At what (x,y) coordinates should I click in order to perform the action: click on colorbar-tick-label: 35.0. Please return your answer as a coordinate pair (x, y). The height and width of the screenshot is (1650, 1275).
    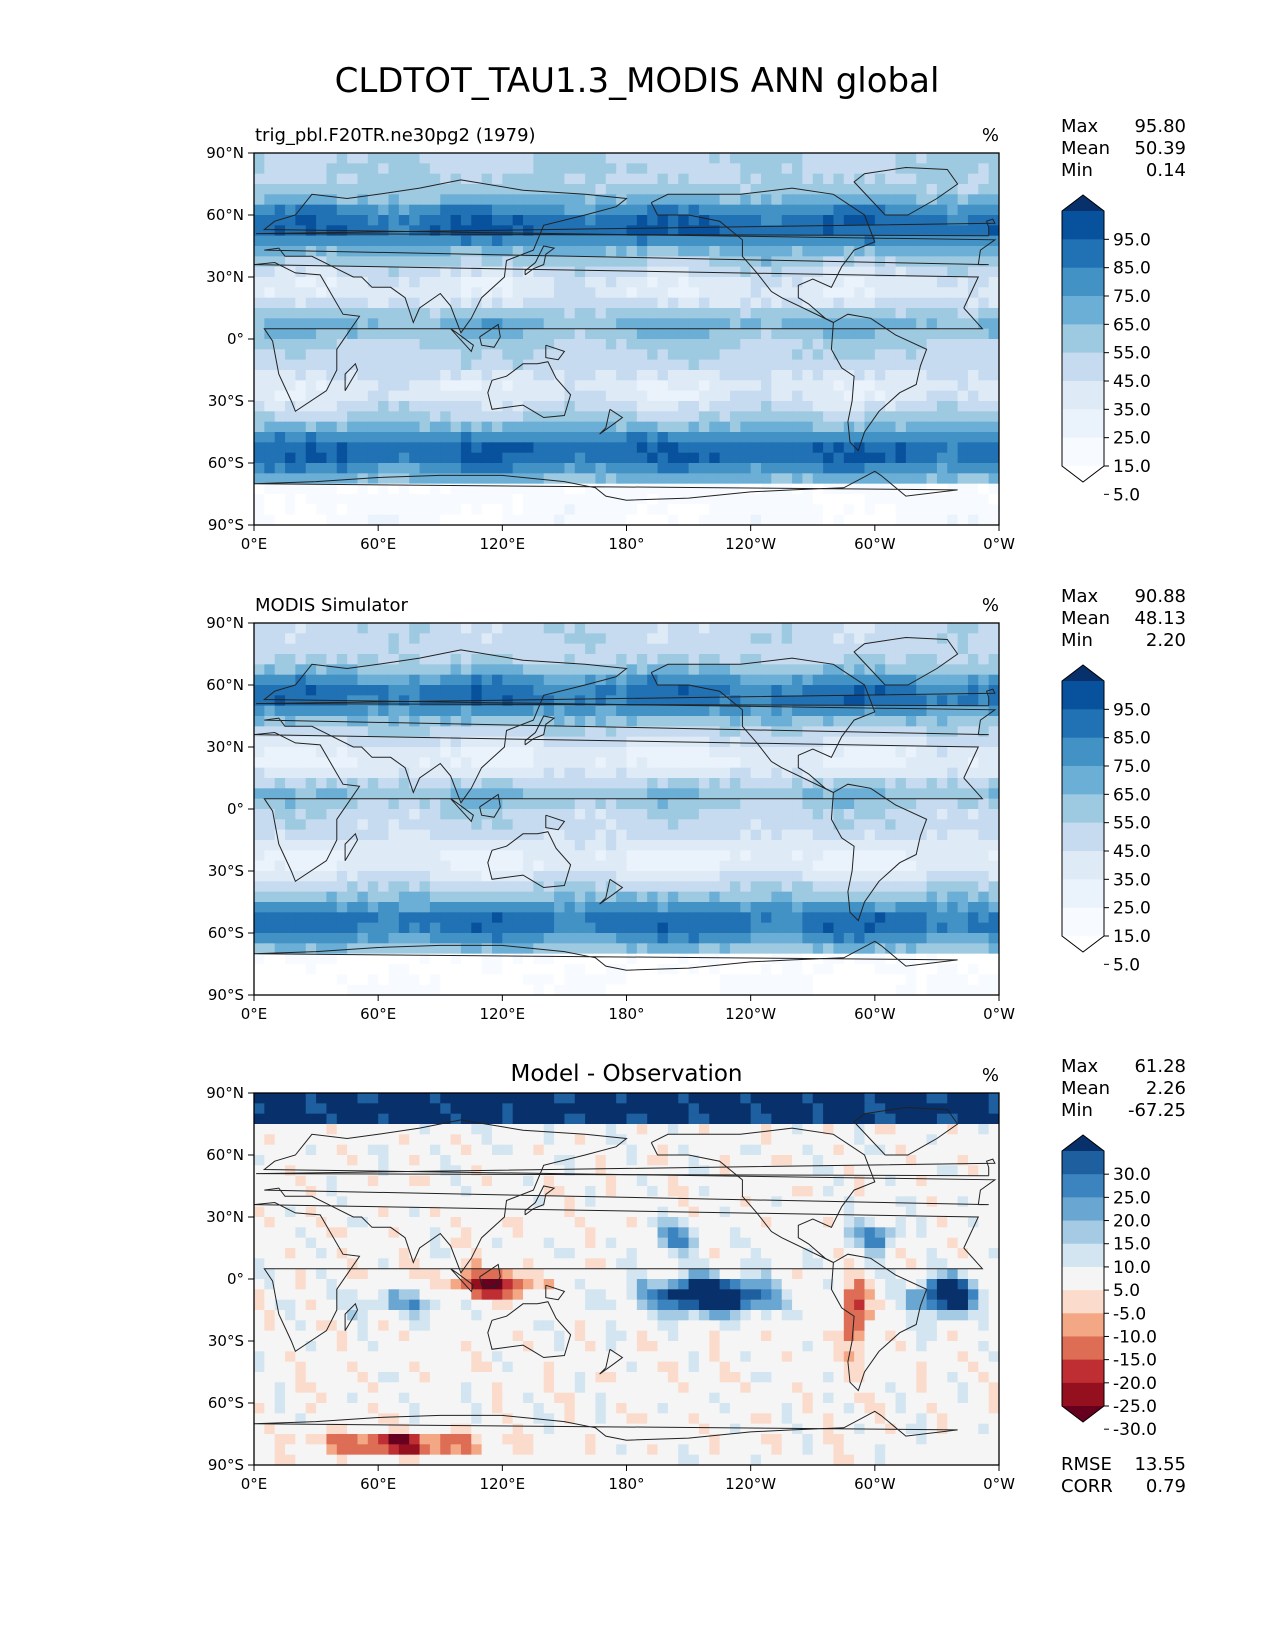
    Looking at the image, I should click on (1132, 410).